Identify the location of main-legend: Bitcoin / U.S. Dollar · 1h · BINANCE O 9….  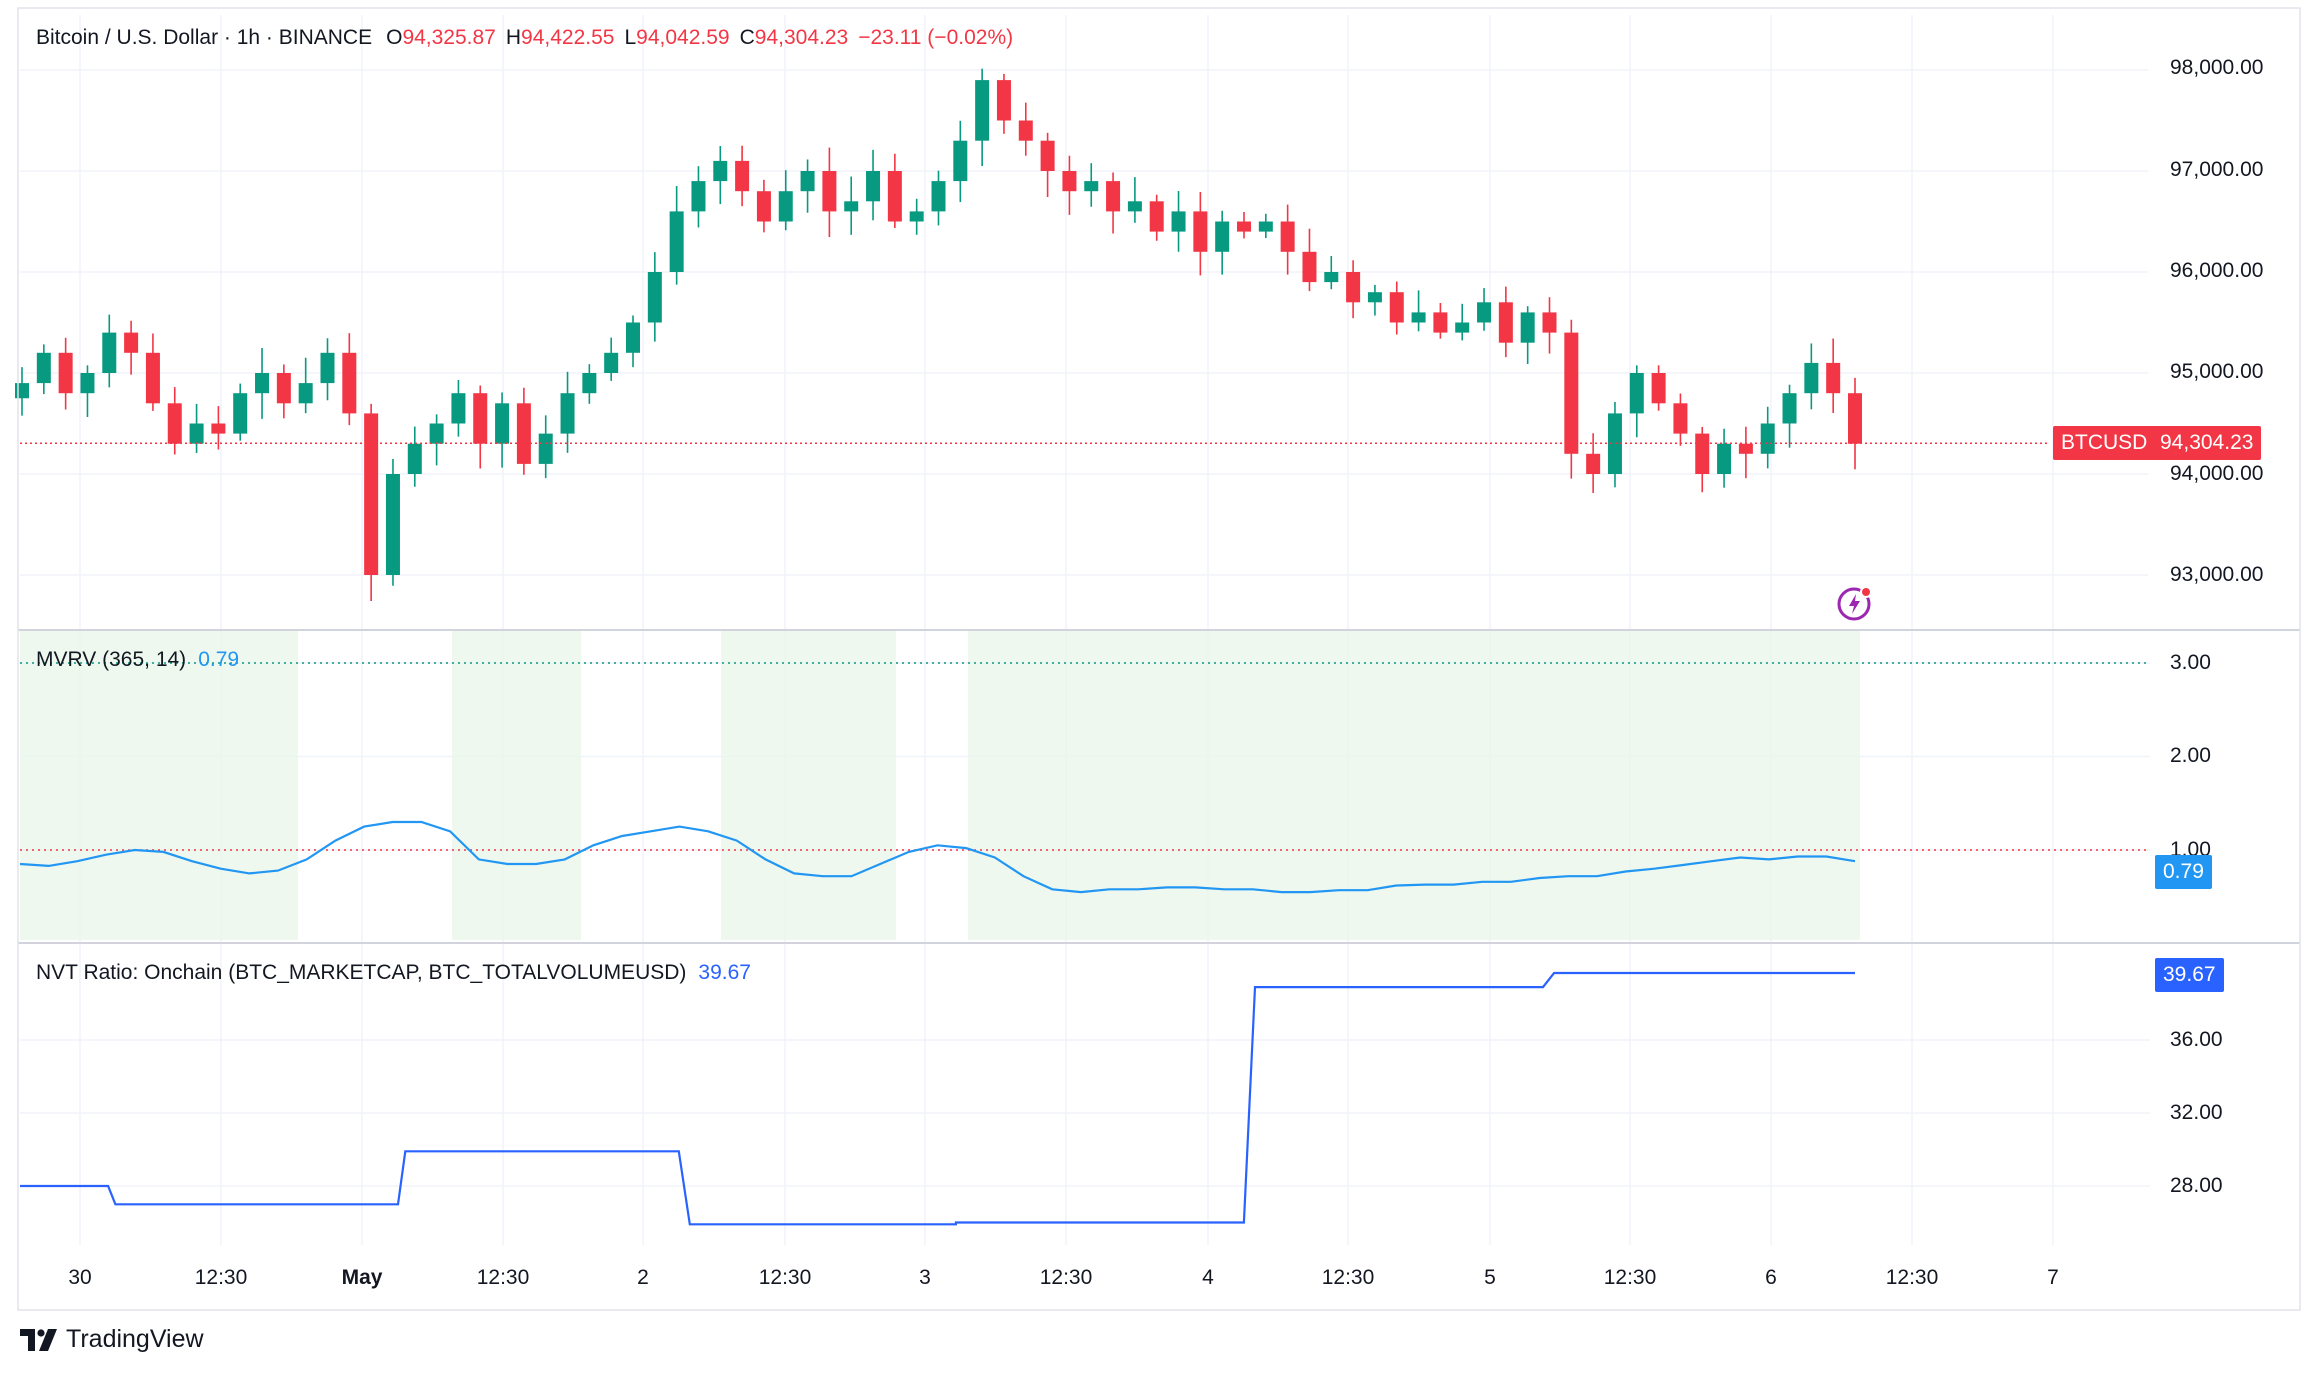
(524, 38).